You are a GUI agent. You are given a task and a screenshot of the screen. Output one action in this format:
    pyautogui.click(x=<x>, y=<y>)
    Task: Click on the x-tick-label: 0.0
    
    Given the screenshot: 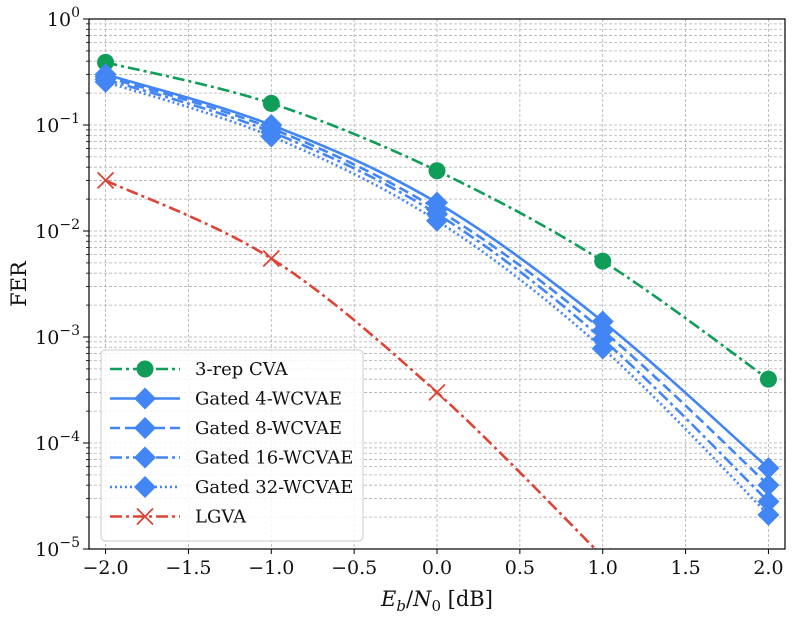 What is the action you would take?
    pyautogui.click(x=437, y=568)
    